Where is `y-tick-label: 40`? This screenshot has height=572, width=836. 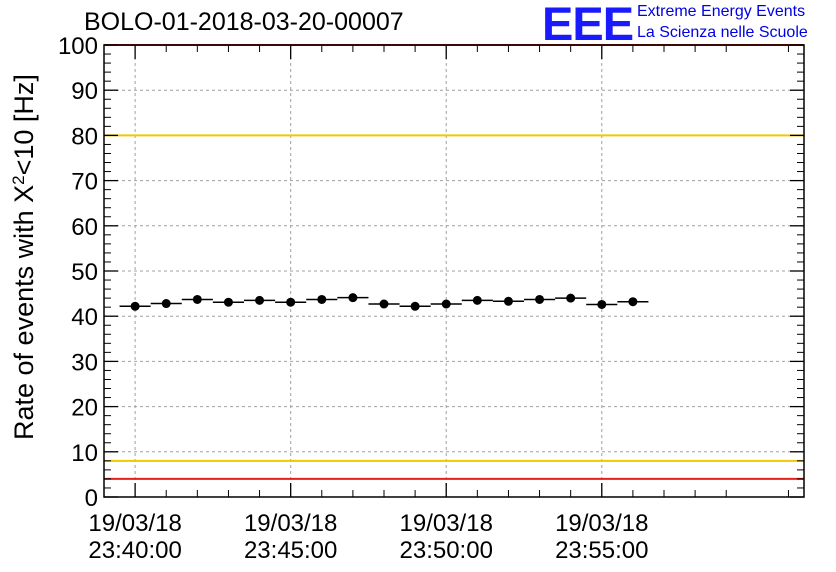
y-tick-label: 40 is located at coordinates (84, 317).